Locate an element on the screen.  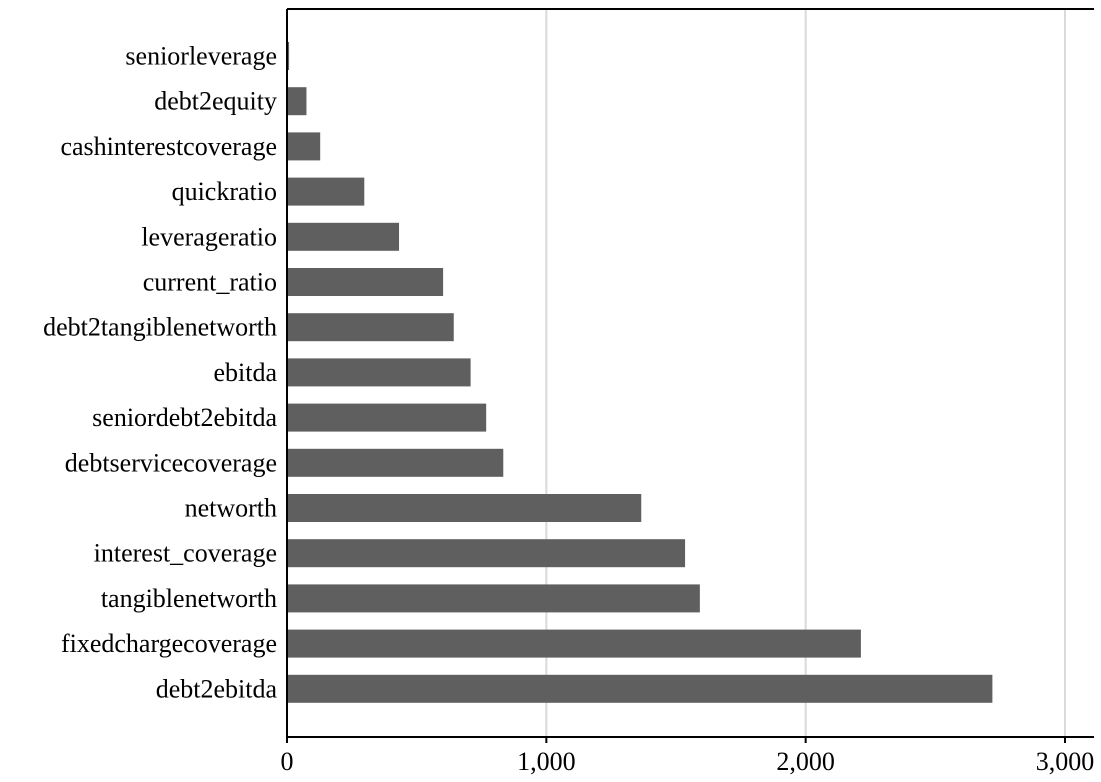
bar-quickratio is located at coordinates (326, 191).